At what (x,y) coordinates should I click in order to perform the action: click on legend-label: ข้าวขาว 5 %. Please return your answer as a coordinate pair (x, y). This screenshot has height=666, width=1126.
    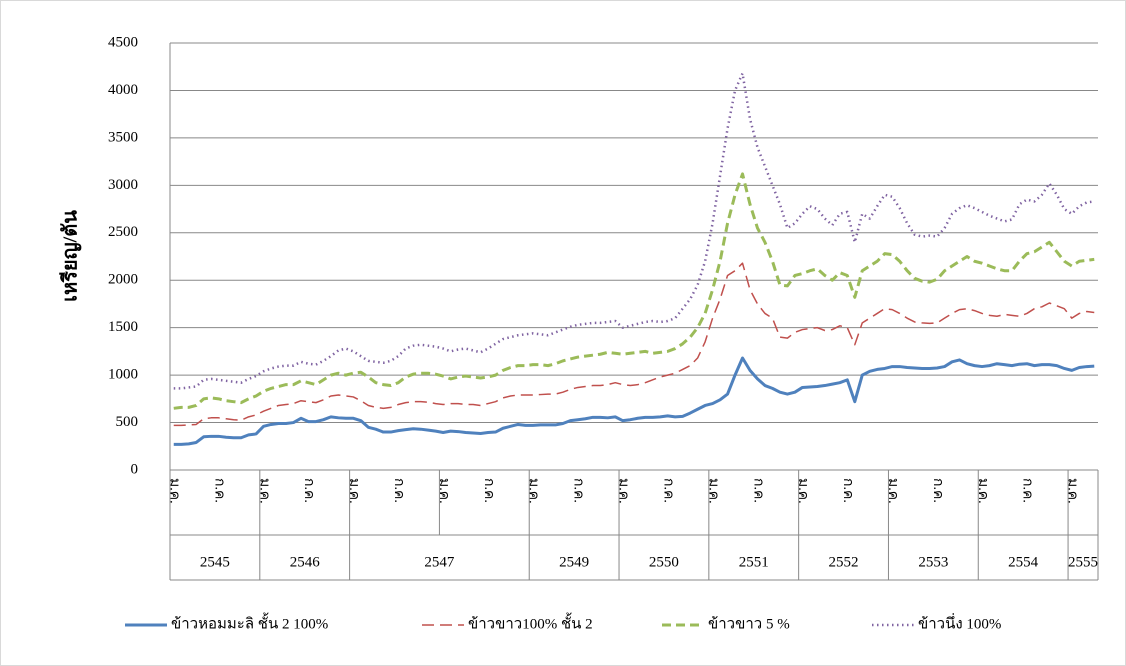
    Looking at the image, I should click on (749, 623).